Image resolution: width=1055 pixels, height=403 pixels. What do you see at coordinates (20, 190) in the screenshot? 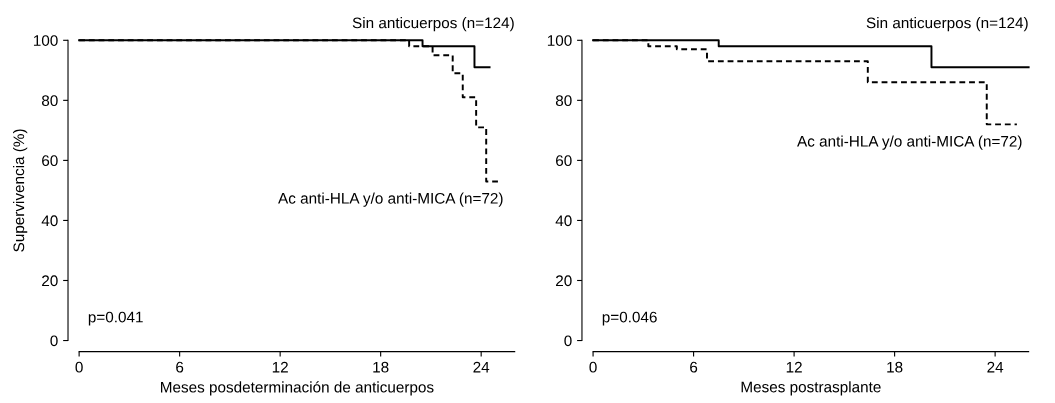
I see `y-axis-title: Supervivencia (%)` at bounding box center [20, 190].